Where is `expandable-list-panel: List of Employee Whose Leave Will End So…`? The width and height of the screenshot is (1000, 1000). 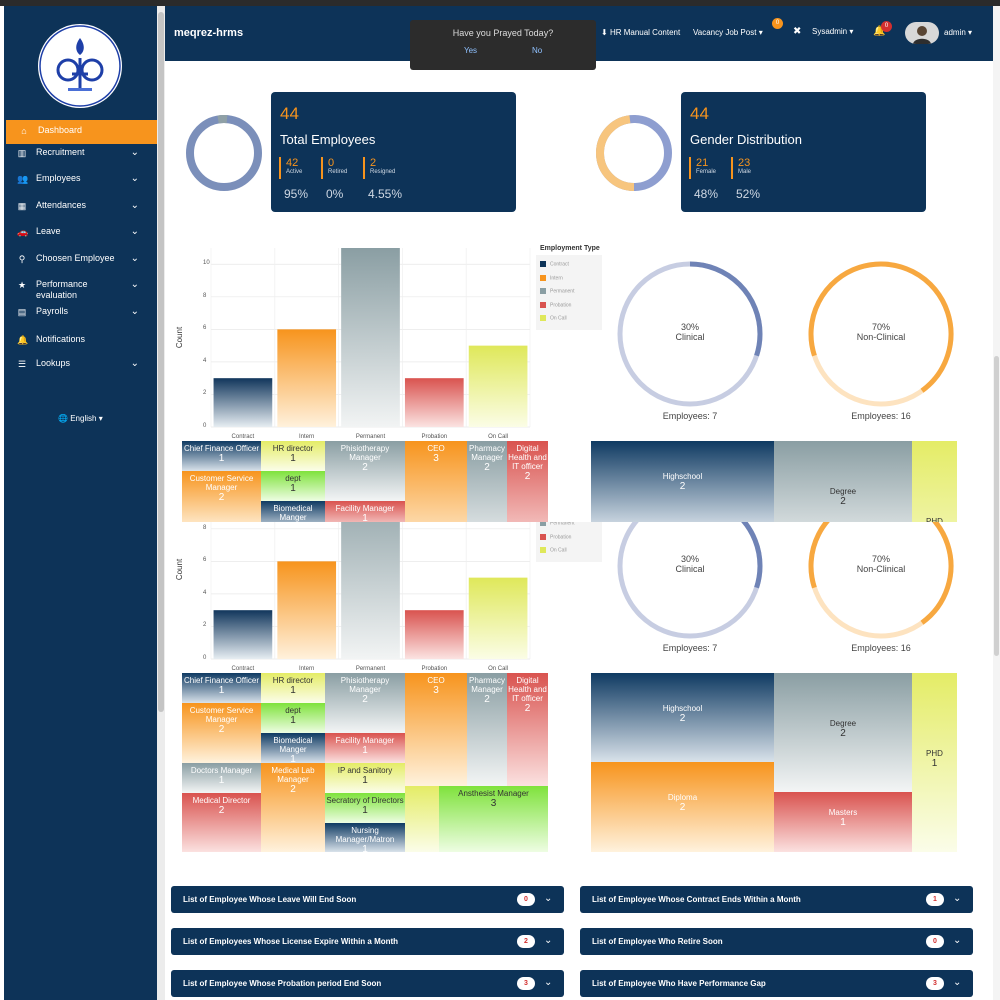
expandable-list-panel: List of Employee Whose Leave Will End So… is located at coordinates (367, 899).